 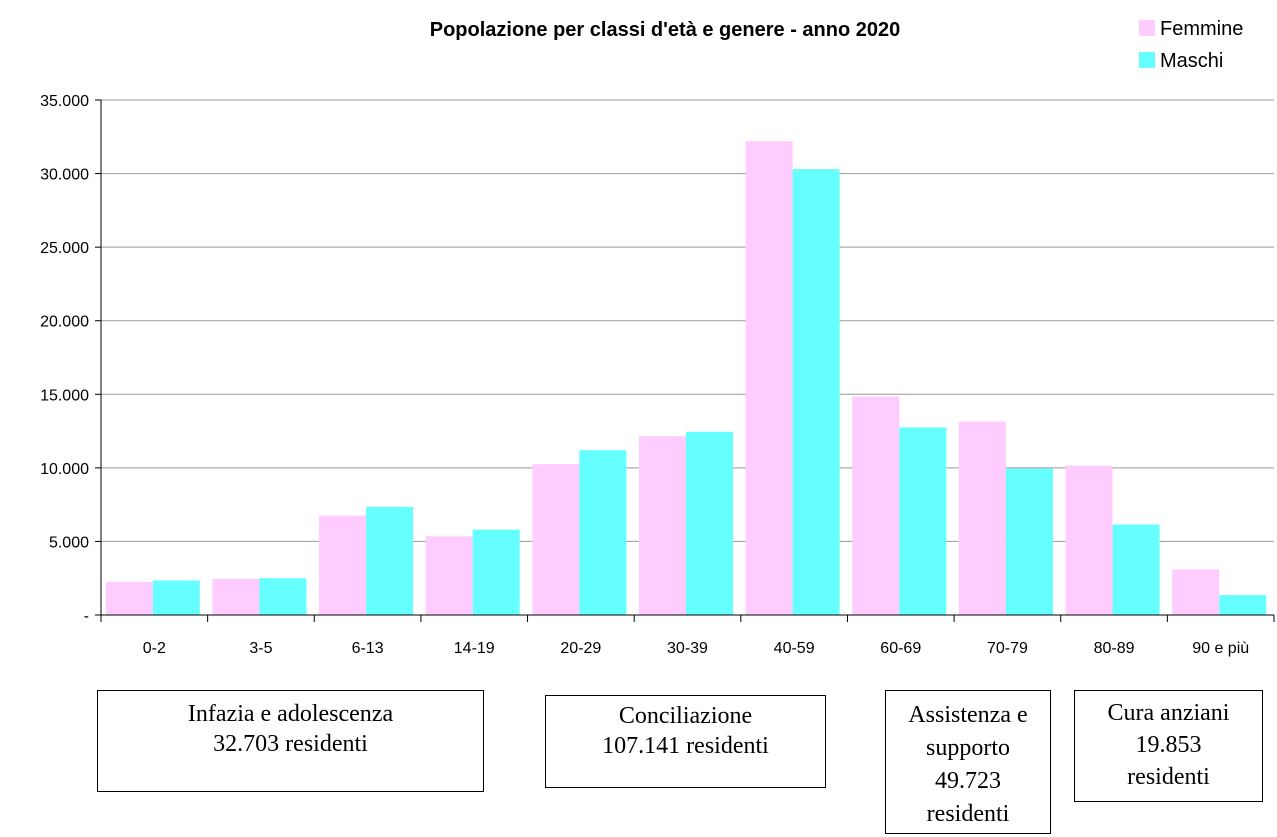 What do you see at coordinates (64, 248) in the screenshot?
I see `y-tick-label: 25.000` at bounding box center [64, 248].